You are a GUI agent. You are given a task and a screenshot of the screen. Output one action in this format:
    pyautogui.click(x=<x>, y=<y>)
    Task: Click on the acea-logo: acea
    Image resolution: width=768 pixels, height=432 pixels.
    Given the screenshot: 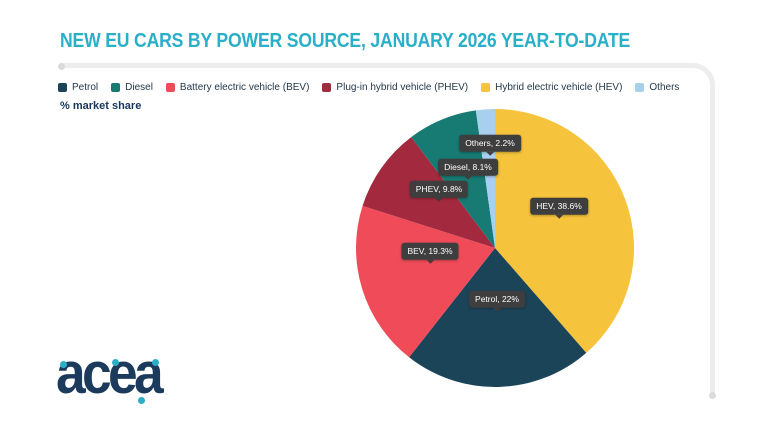 What is the action you would take?
    pyautogui.click(x=126, y=376)
    